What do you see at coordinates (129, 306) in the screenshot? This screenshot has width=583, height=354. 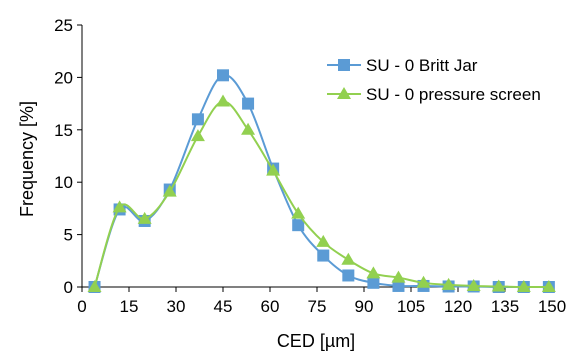 I see `x-tick-label: 15` at bounding box center [129, 306].